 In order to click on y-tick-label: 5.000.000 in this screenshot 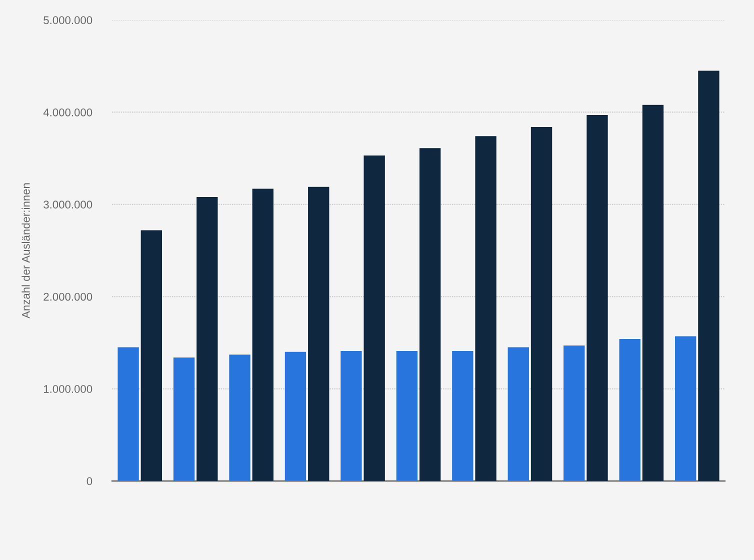, I will do `click(68, 20)`.